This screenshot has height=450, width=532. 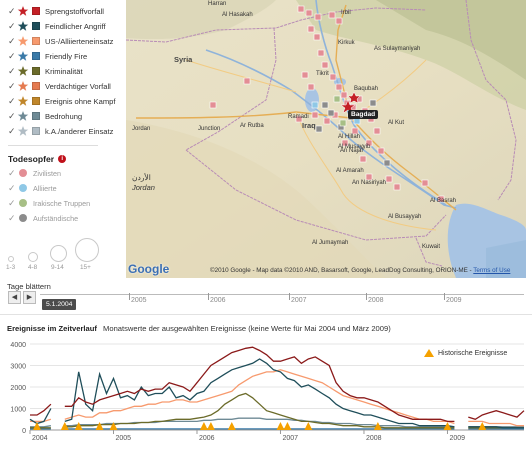 What do you see at coordinates (64, 71) in the screenshot?
I see `category-label: Kriminalität` at bounding box center [64, 71].